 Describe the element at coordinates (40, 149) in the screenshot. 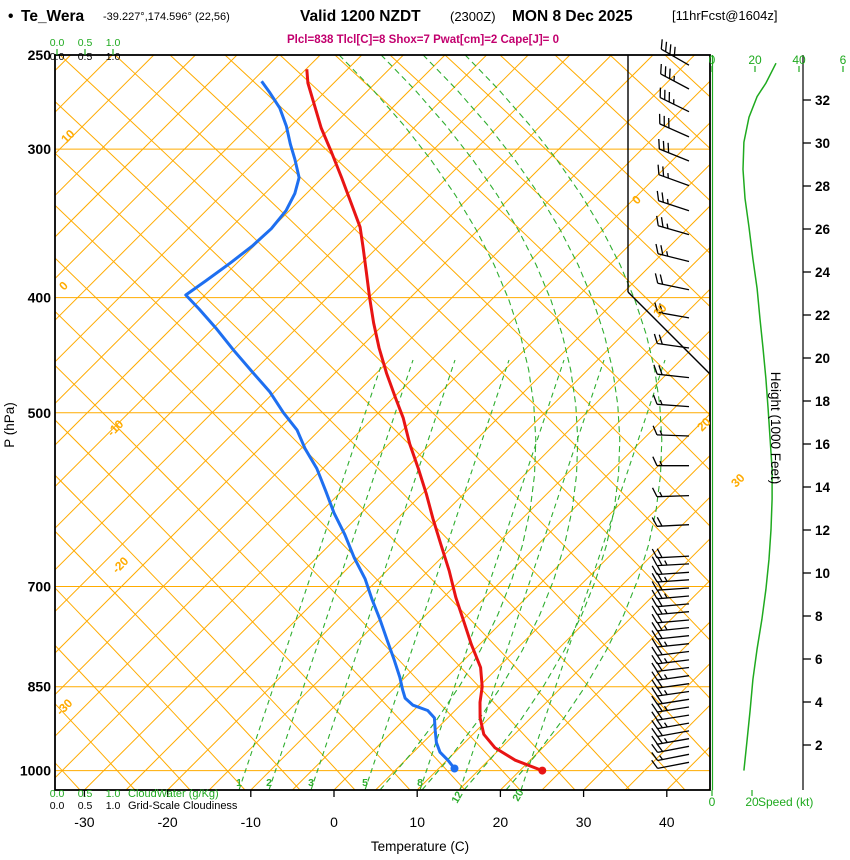

I see `axis-ticks-and-labels-element: 300` at that location.